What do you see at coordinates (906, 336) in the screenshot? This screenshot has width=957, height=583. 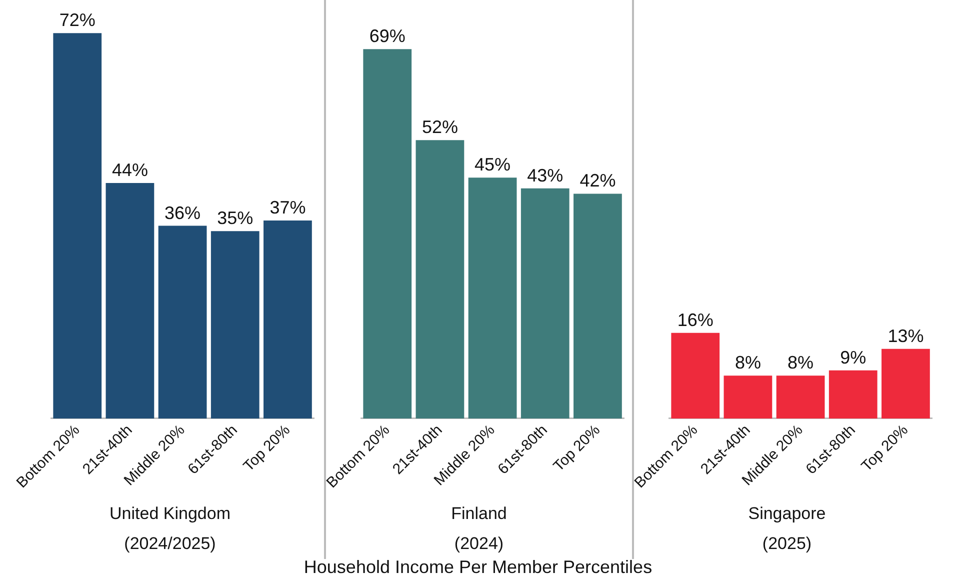 I see `data-label: 13%` at bounding box center [906, 336].